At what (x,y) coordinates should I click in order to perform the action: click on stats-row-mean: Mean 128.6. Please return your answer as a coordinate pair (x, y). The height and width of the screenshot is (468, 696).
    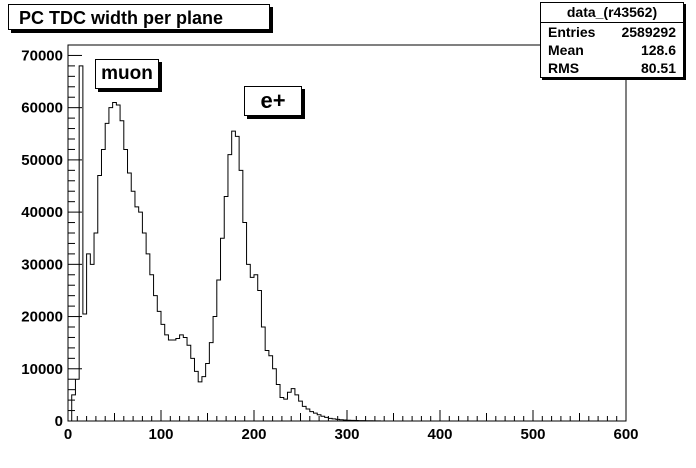
    Looking at the image, I should click on (612, 50).